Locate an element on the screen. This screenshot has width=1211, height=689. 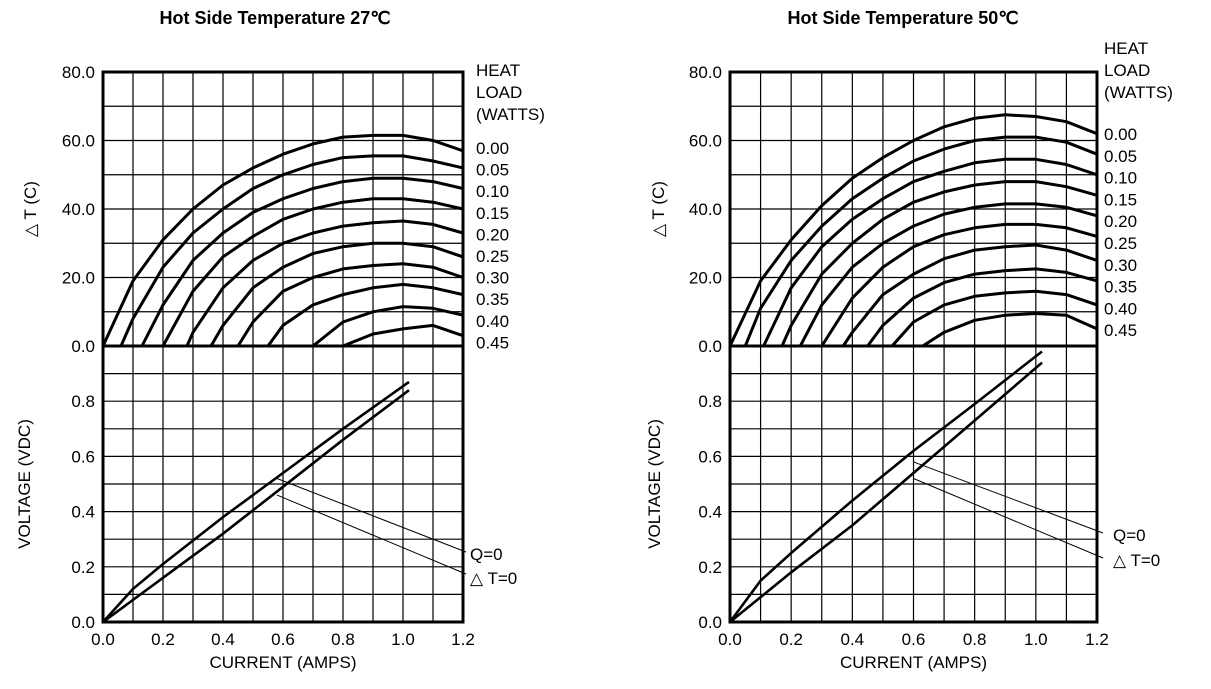
y-tick-label: 40.0 is located at coordinates (78, 209).